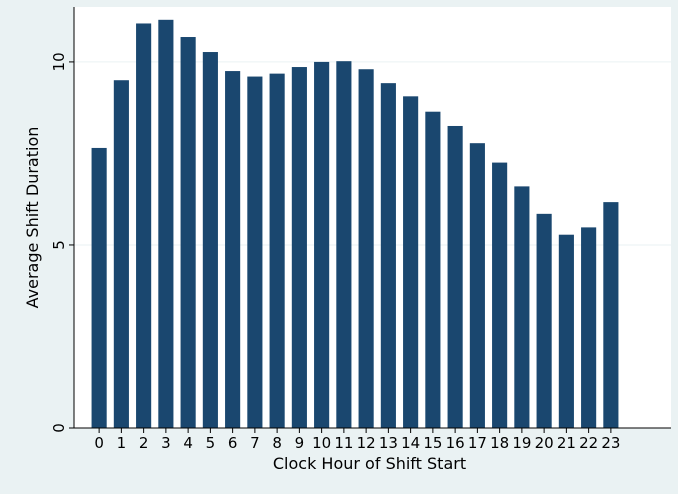 The width and height of the screenshot is (678, 498). What do you see at coordinates (521, 443) in the screenshot?
I see `x-tick-label: 19` at bounding box center [521, 443].